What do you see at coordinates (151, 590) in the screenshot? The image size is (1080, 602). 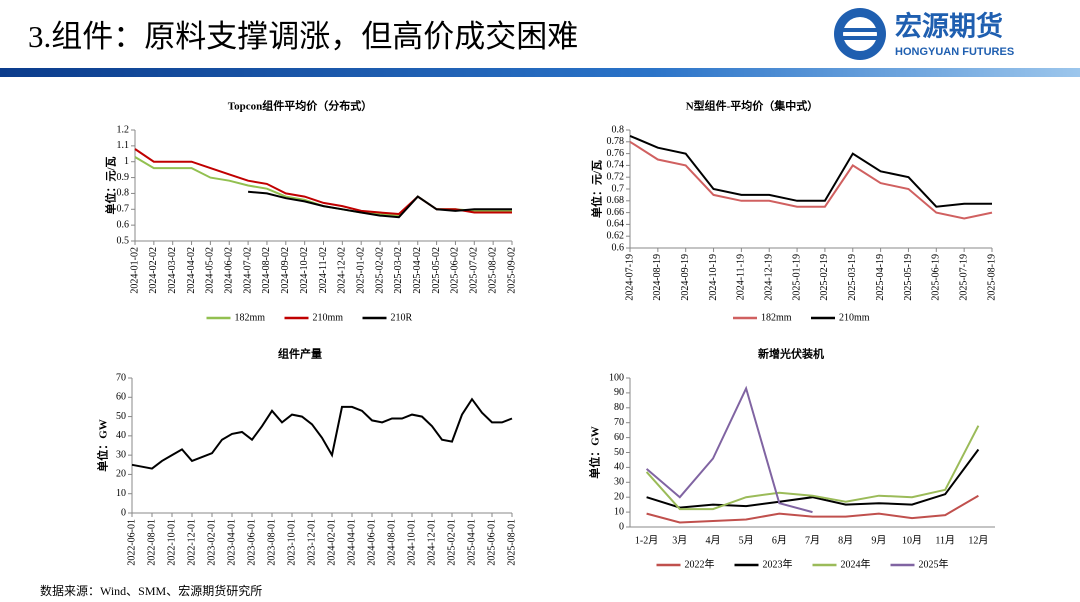 I see `source-note: 数据来源：Wind、SMM、宏源期货研究所` at bounding box center [151, 590].